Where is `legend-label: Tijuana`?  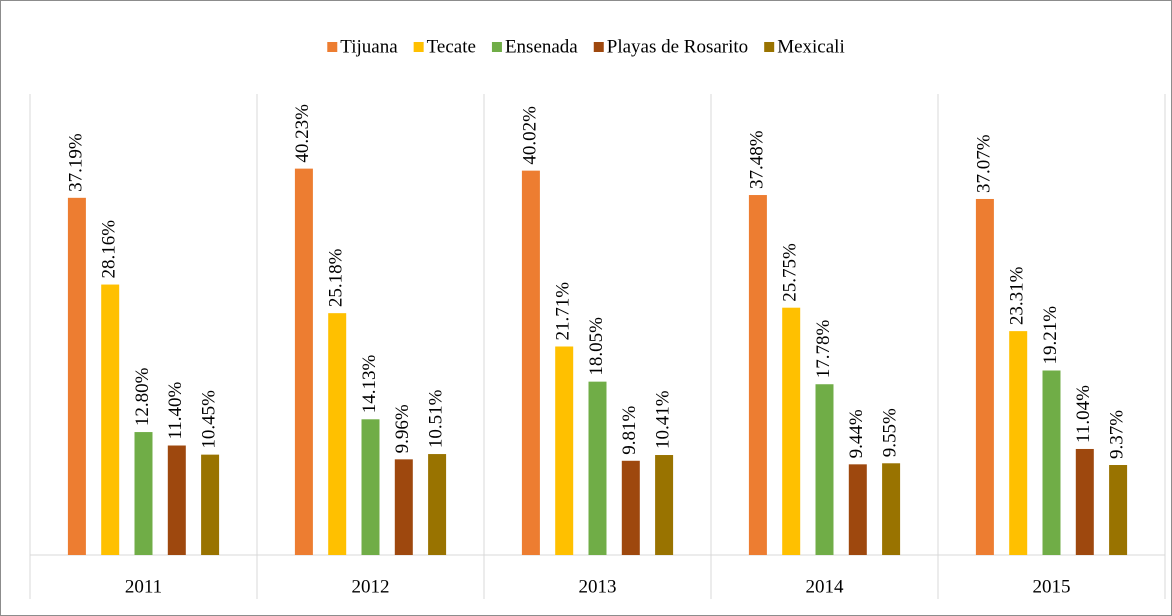 legend-label: Tijuana is located at coordinates (369, 46).